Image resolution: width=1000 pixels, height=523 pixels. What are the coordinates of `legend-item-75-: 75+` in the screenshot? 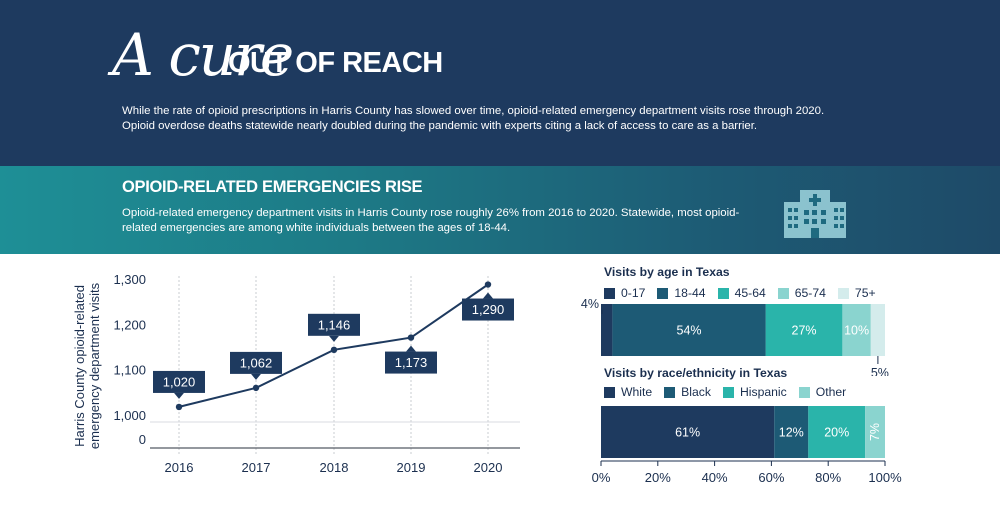 It's located at (856, 293).